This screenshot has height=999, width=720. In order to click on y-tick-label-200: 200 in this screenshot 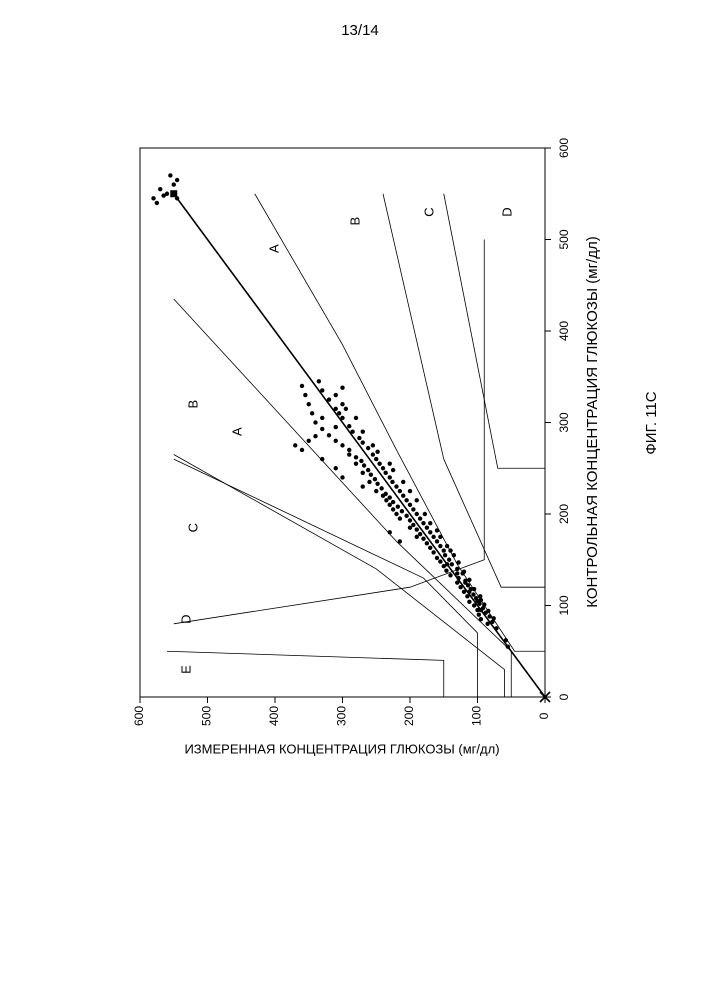, I will do `click(409, 716)`.